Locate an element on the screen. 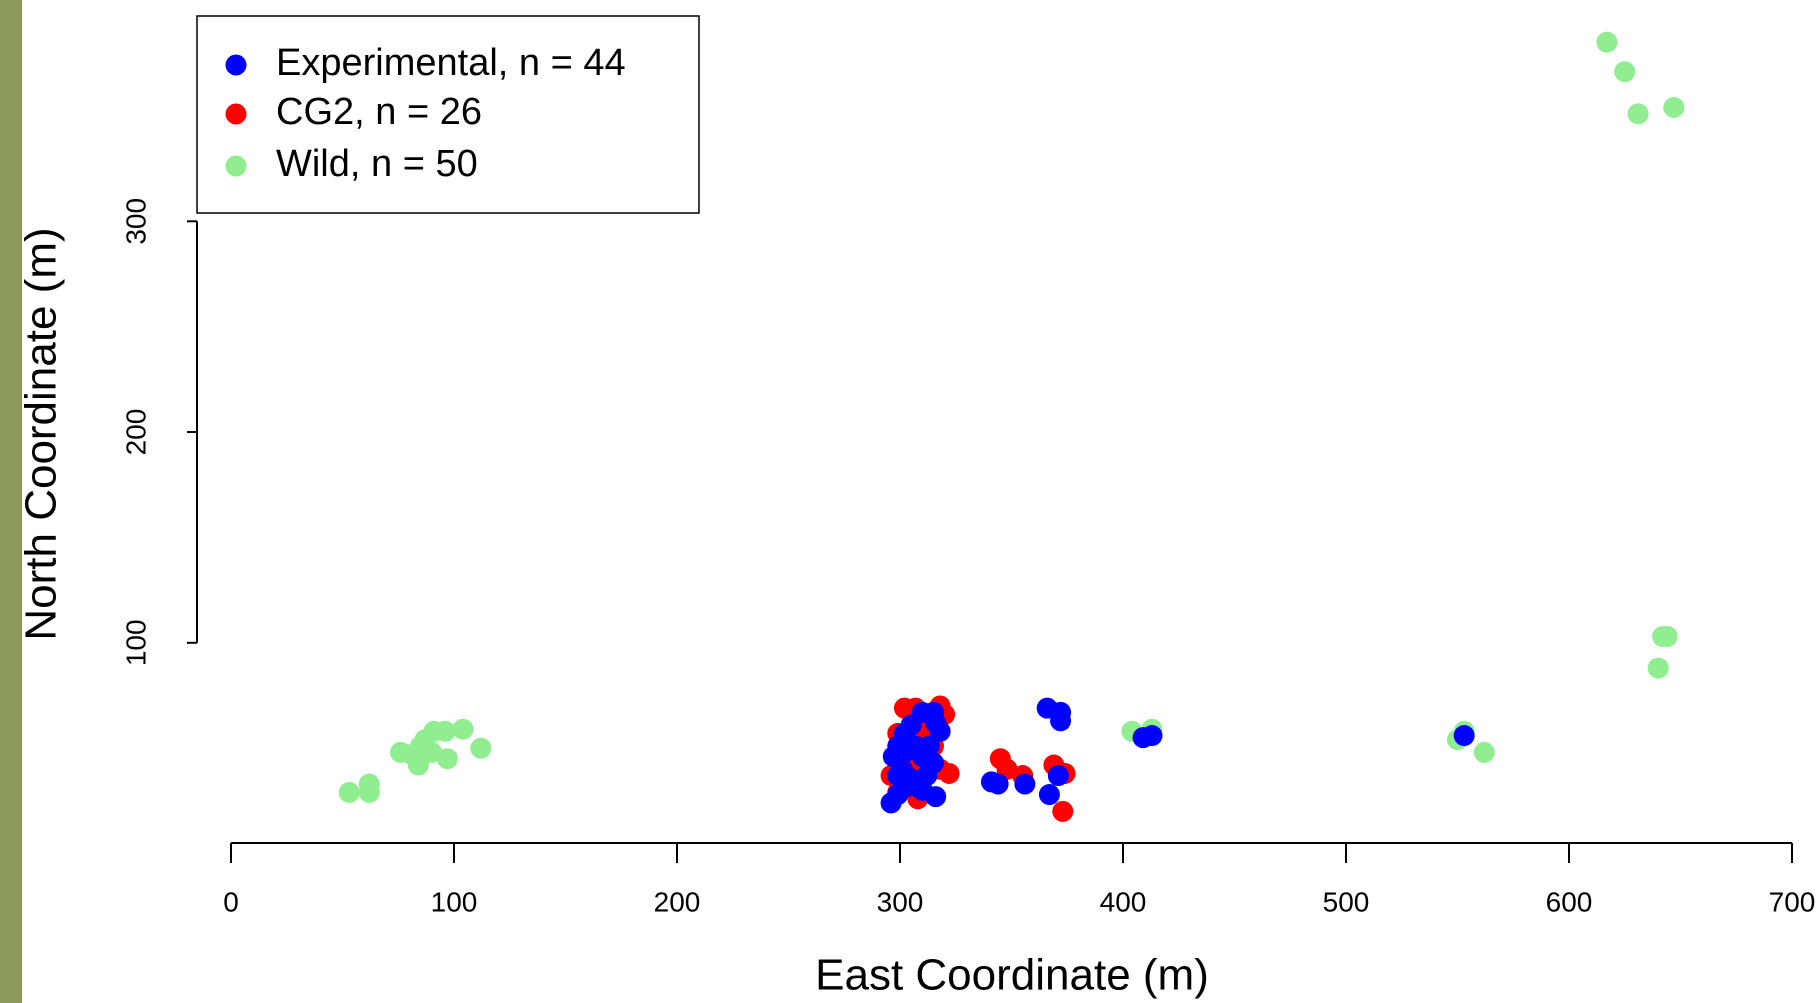  legend-label: Wild, n = 50 is located at coordinates (377, 164).